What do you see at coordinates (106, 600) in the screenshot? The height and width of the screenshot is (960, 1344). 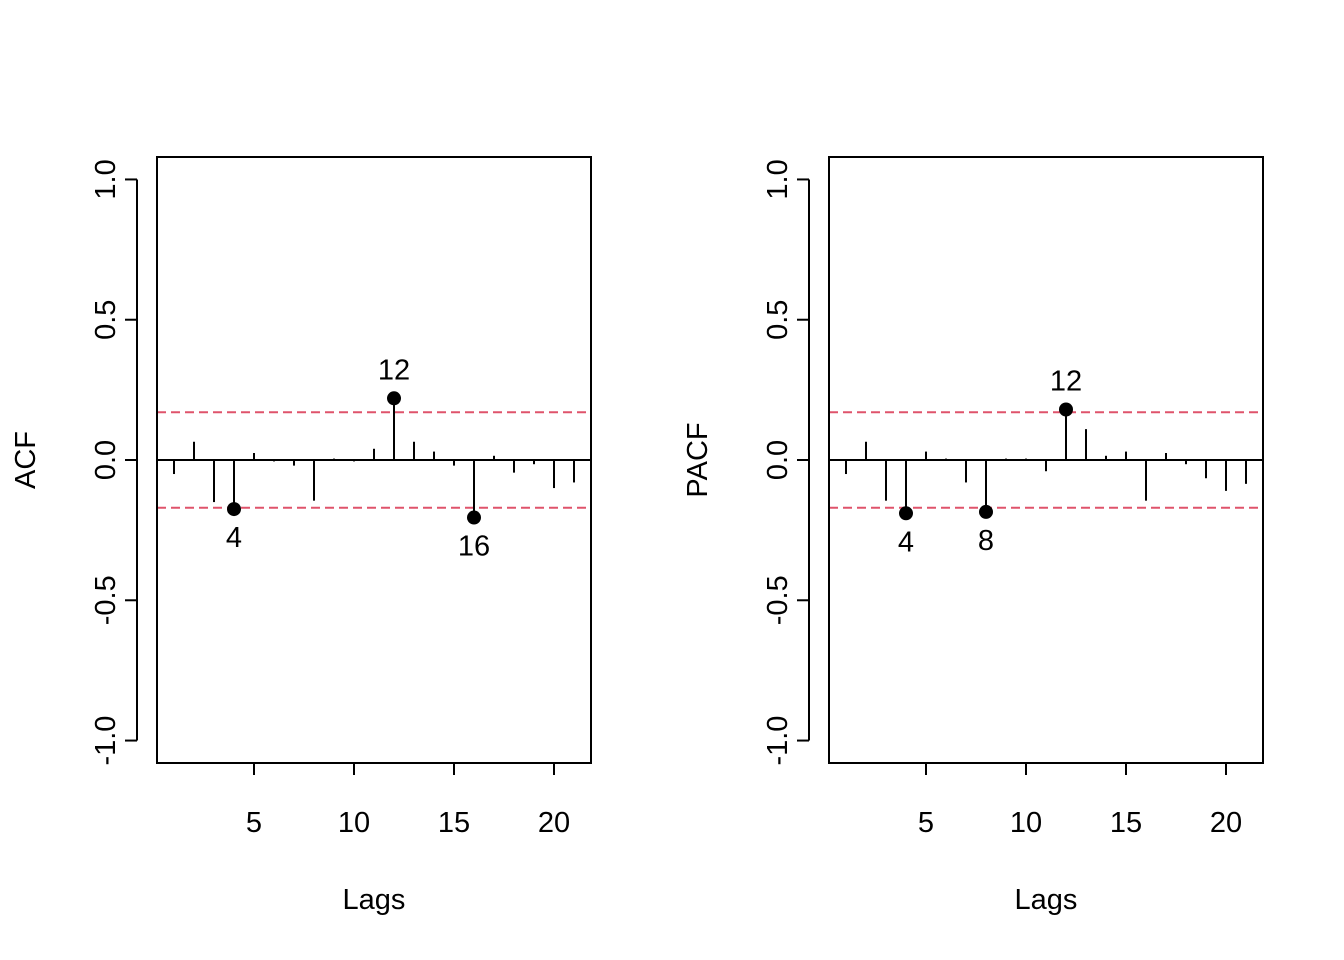 I see `acf-y-tick-label-1: -0.5` at bounding box center [106, 600].